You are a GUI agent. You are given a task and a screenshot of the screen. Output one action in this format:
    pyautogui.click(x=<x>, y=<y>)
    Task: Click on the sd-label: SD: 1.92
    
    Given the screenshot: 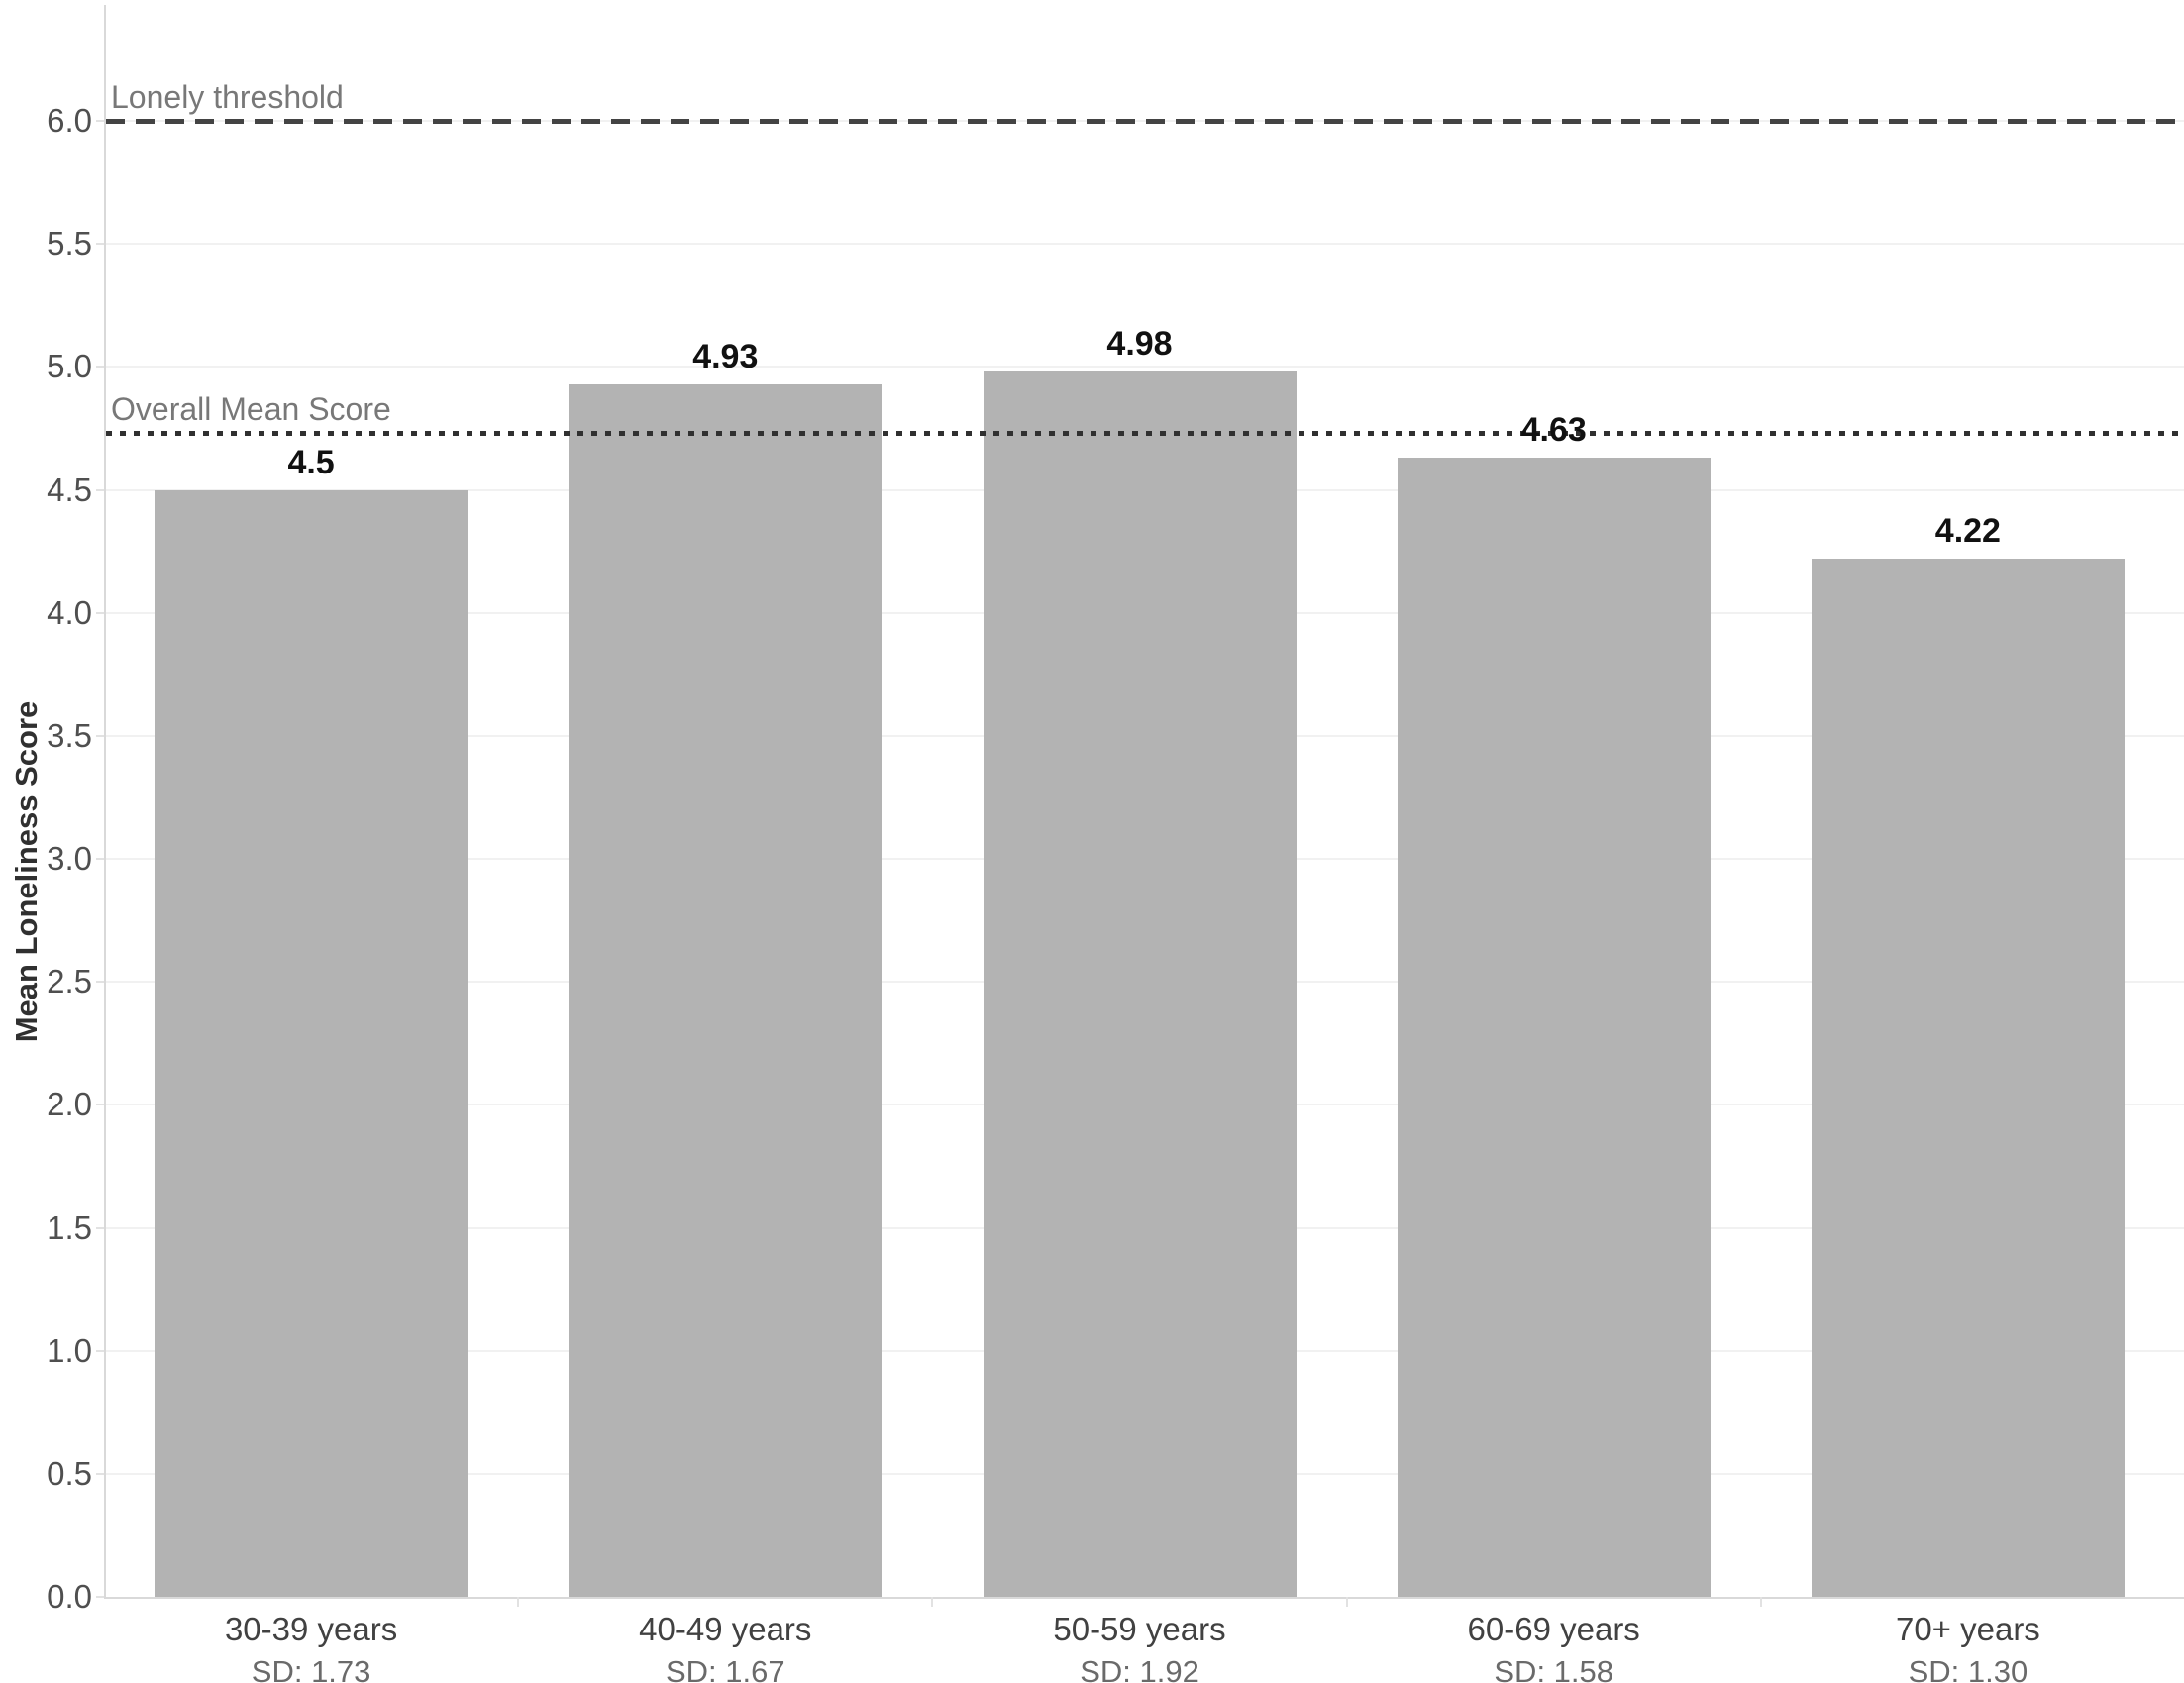 What is the action you would take?
    pyautogui.click(x=1139, y=1668)
    